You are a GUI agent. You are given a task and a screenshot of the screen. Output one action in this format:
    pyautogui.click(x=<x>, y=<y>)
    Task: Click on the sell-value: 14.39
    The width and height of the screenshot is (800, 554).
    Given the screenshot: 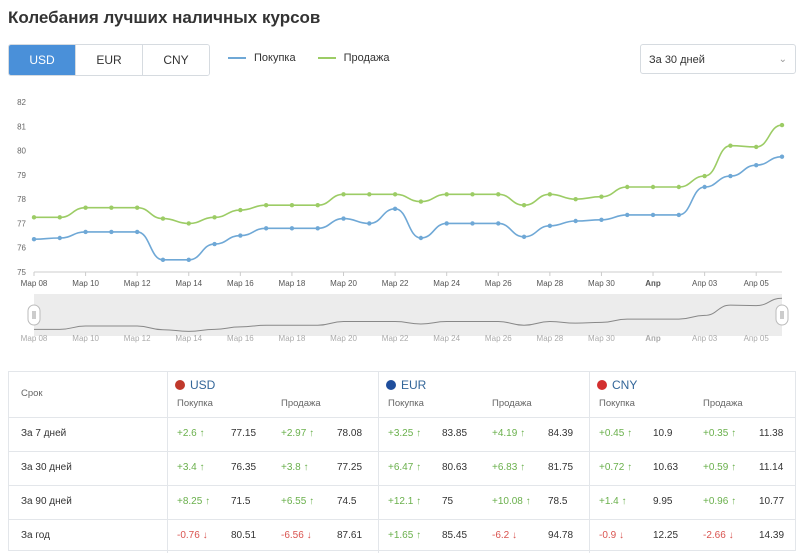 What is the action you would take?
    pyautogui.click(x=772, y=535)
    